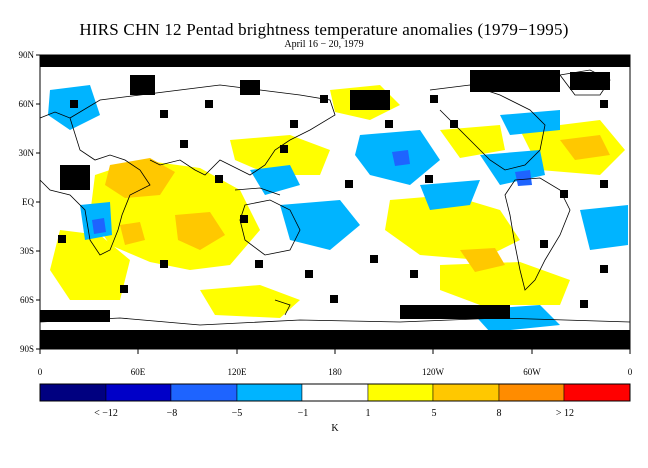  I want to click on lat-label-90s: 90S, so click(27, 349).